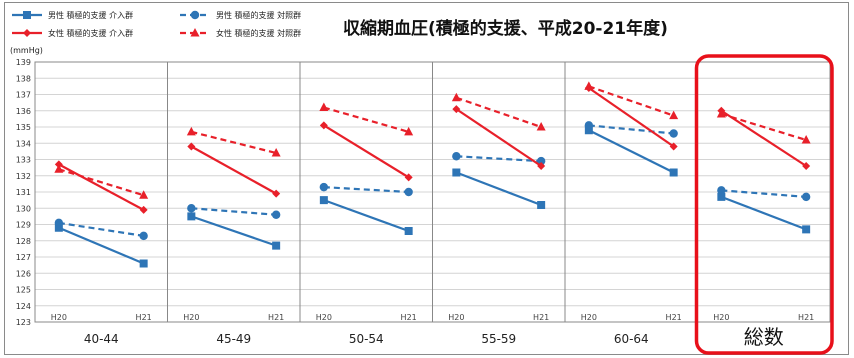 The width and height of the screenshot is (854, 358). Describe the element at coordinates (26, 50) in the screenshot. I see `y-axis-unit: (mmHg)` at that location.